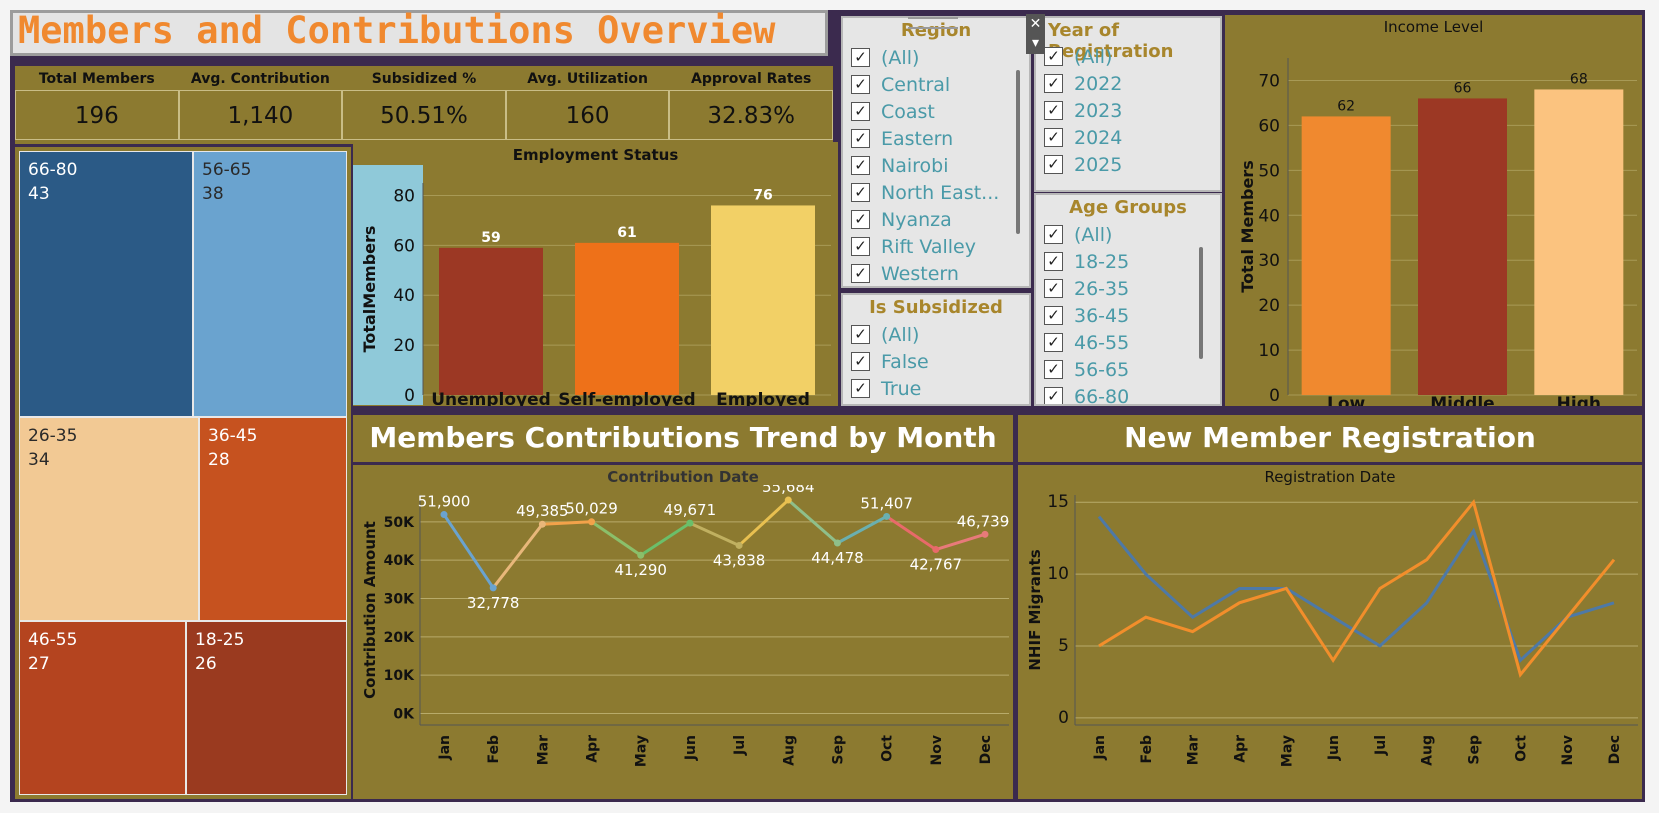  Describe the element at coordinates (642, 751) in the screenshot. I see `x-tick-label: May` at that location.